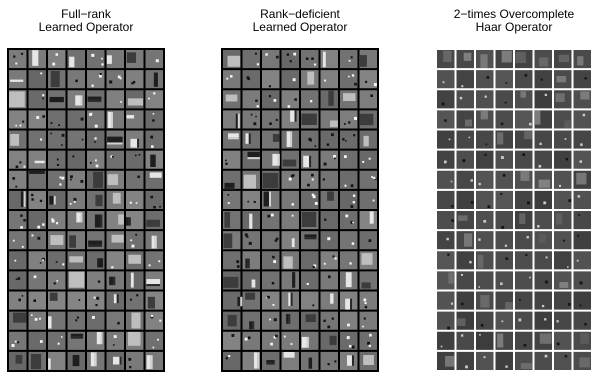  What do you see at coordinates (505, 21) in the screenshot?
I see `panel-title: 2−times Overcomplete Haar Operator` at bounding box center [505, 21].